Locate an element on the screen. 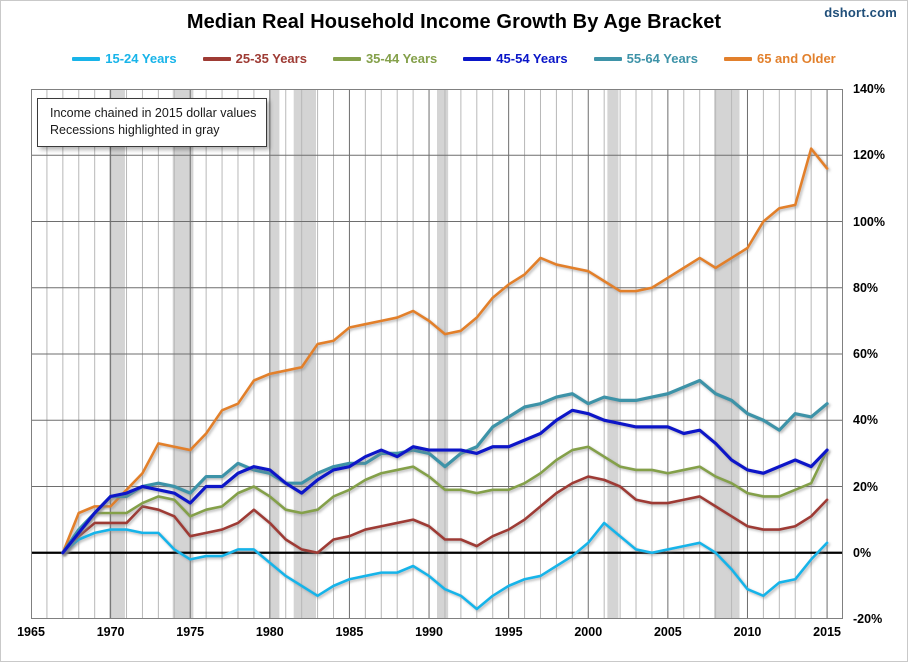 This screenshot has width=908, height=662. legend-item: 65 and Older is located at coordinates (779, 58).